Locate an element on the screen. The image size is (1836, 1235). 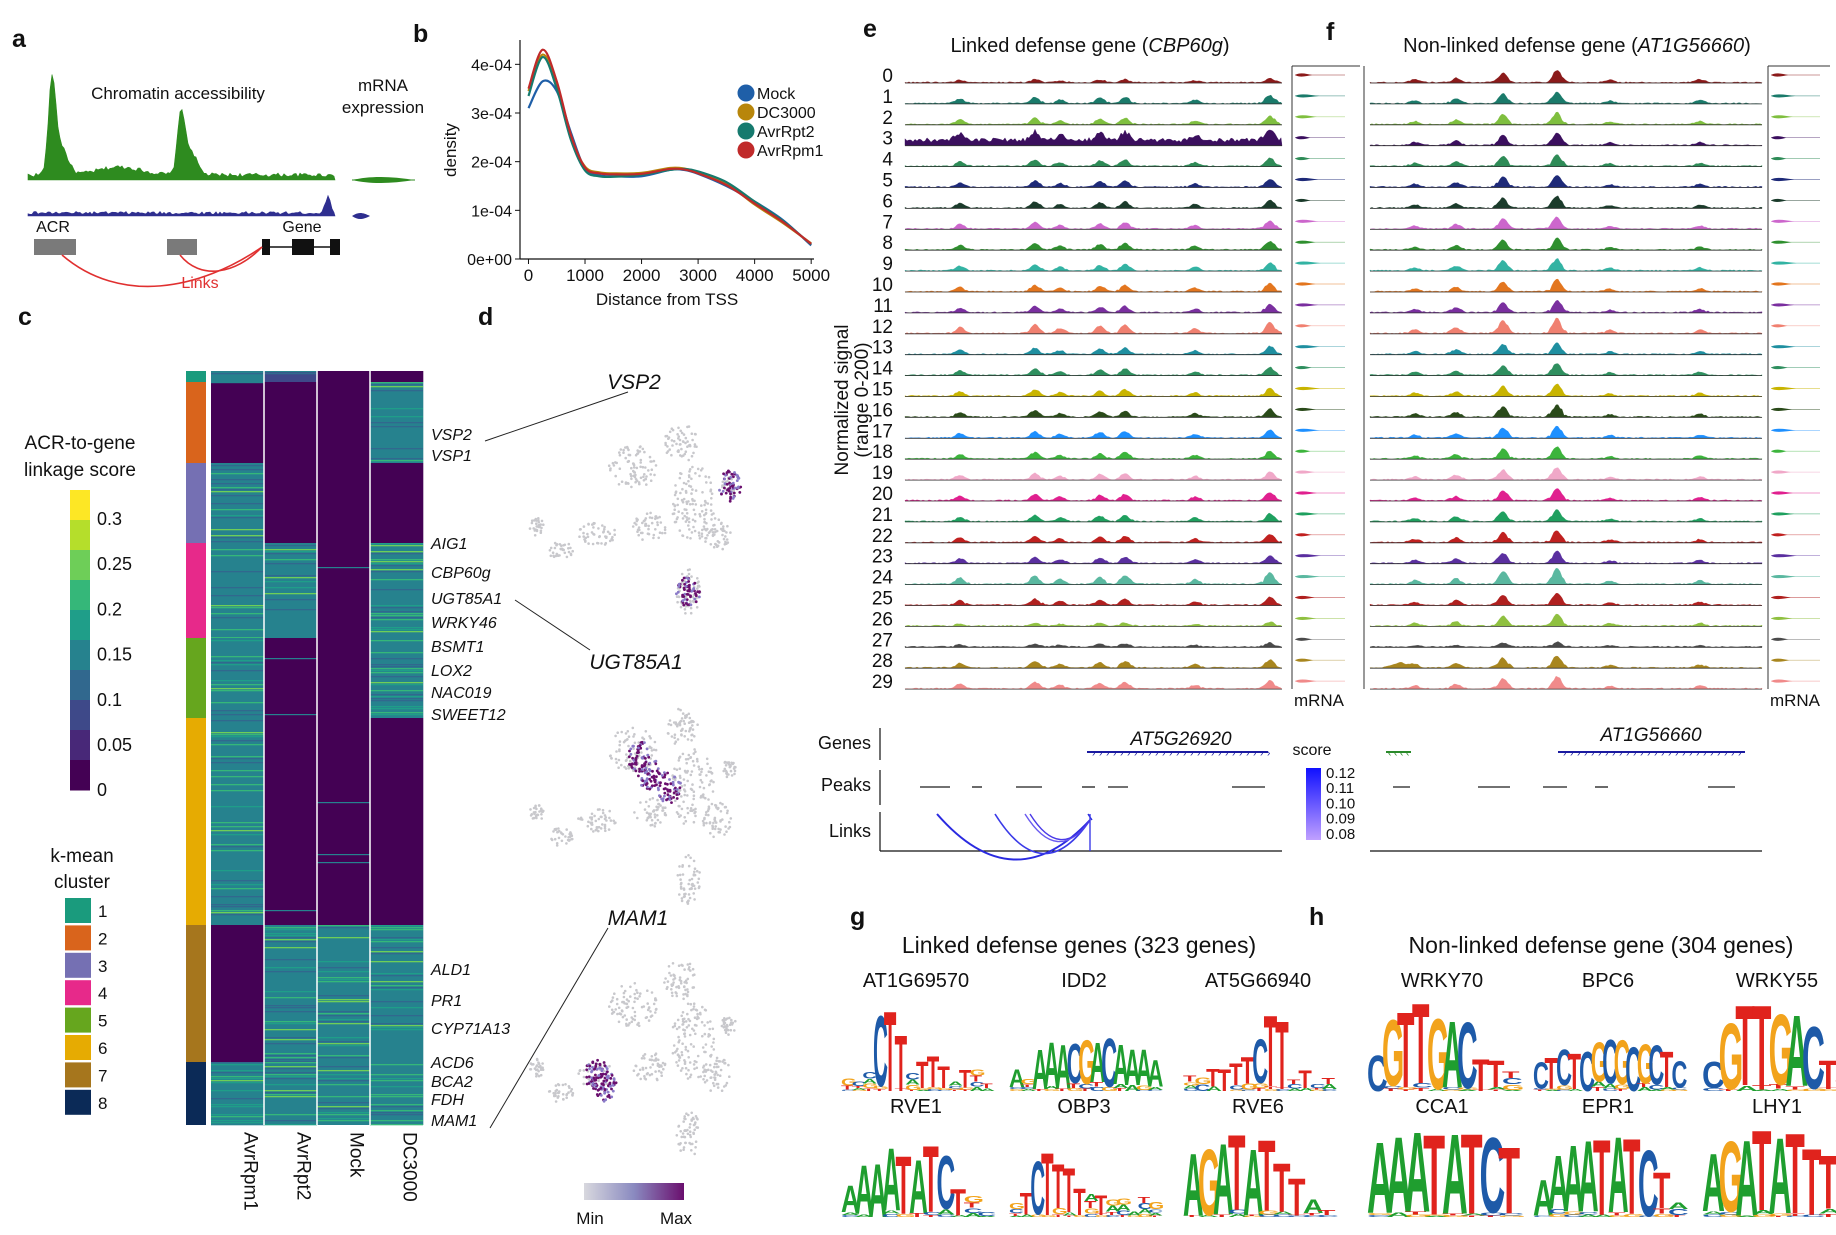
gene-label-wrky46: WRKY46 is located at coordinates (464, 623).